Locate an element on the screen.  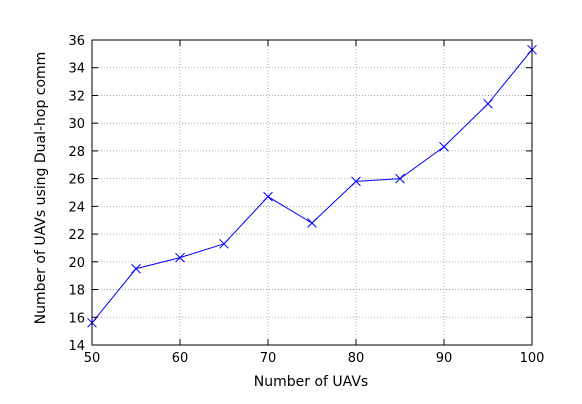
x-tick-labels: 50 60 70 80 90 100 is located at coordinates (314, 358).